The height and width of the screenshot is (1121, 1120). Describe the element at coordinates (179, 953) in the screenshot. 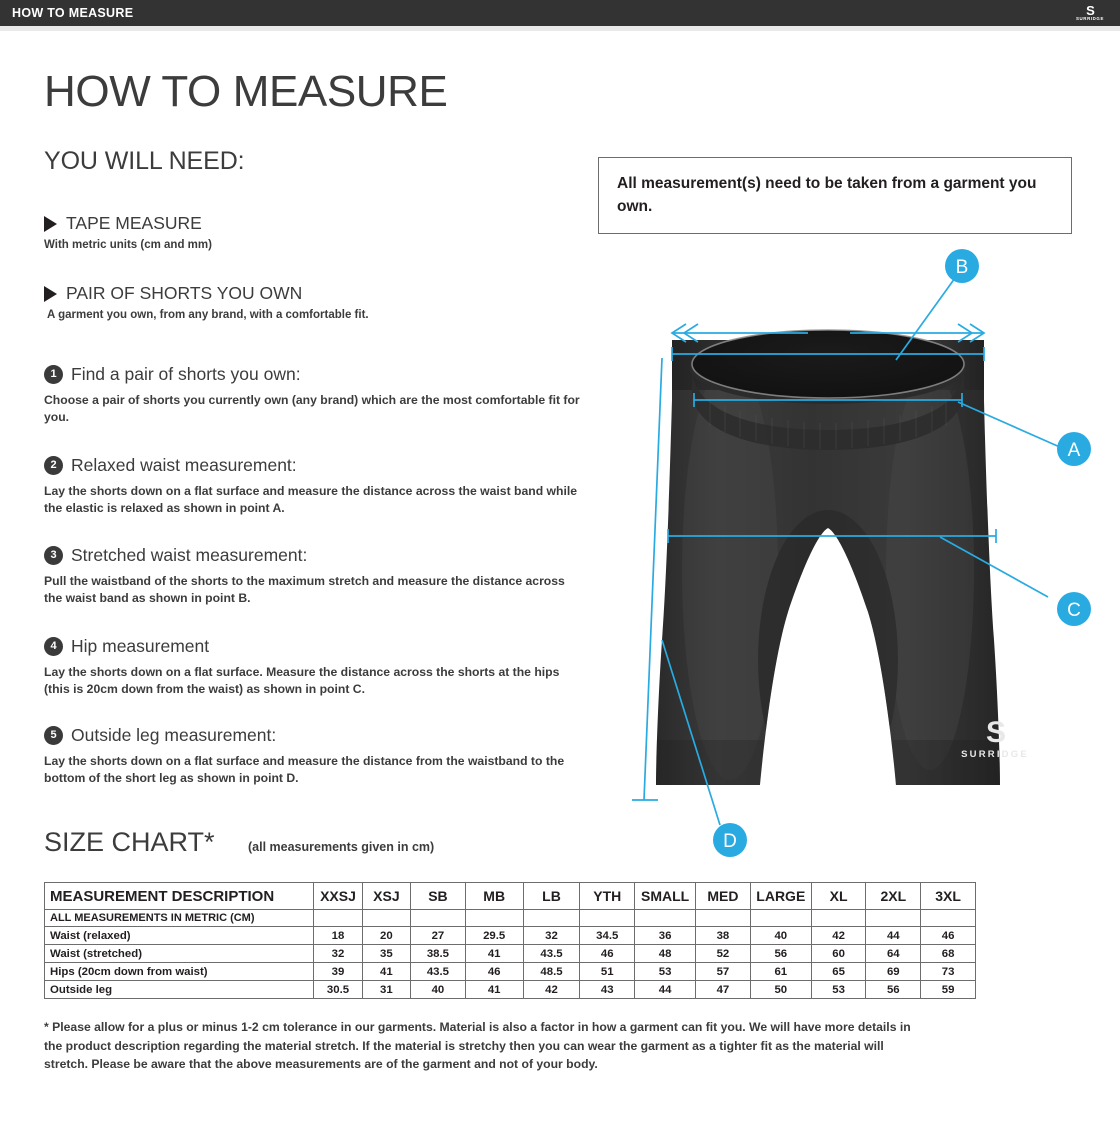

I see `row-label: Waist (stretched)` at that location.